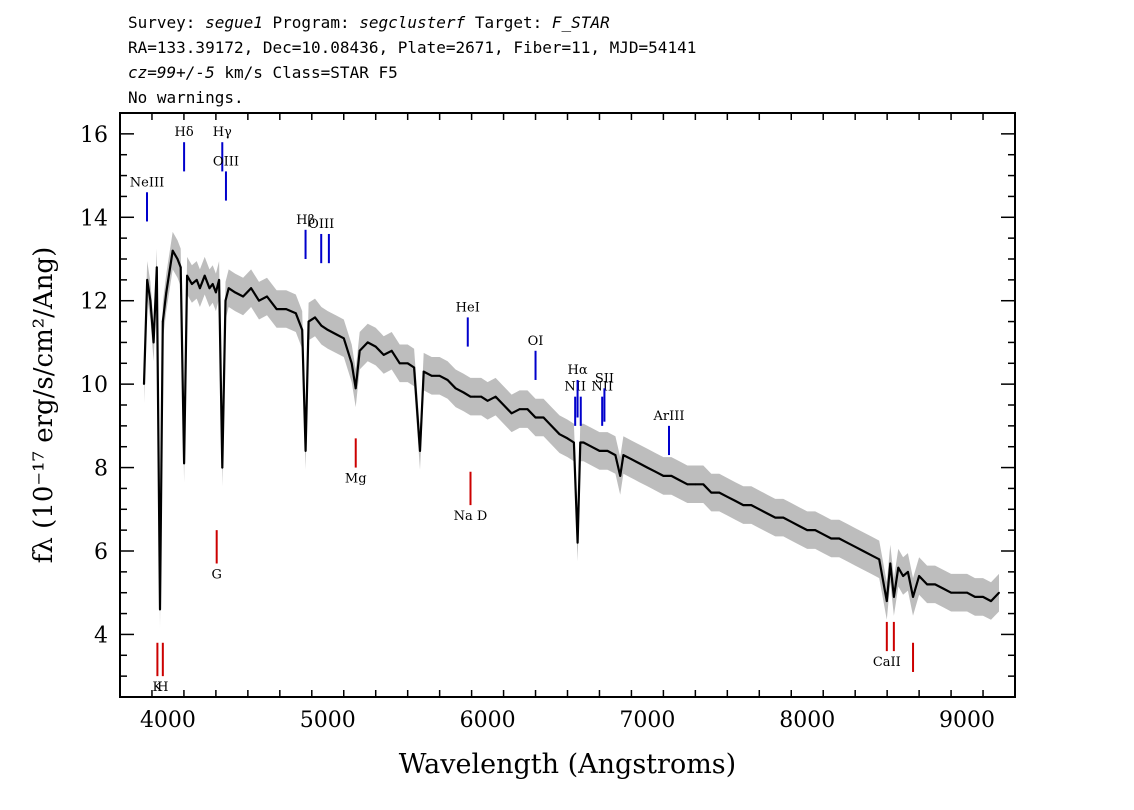 This screenshot has width=1134, height=810. What do you see at coordinates (668, 416) in the screenshot?
I see `line-marker-label: ArIII` at bounding box center [668, 416].